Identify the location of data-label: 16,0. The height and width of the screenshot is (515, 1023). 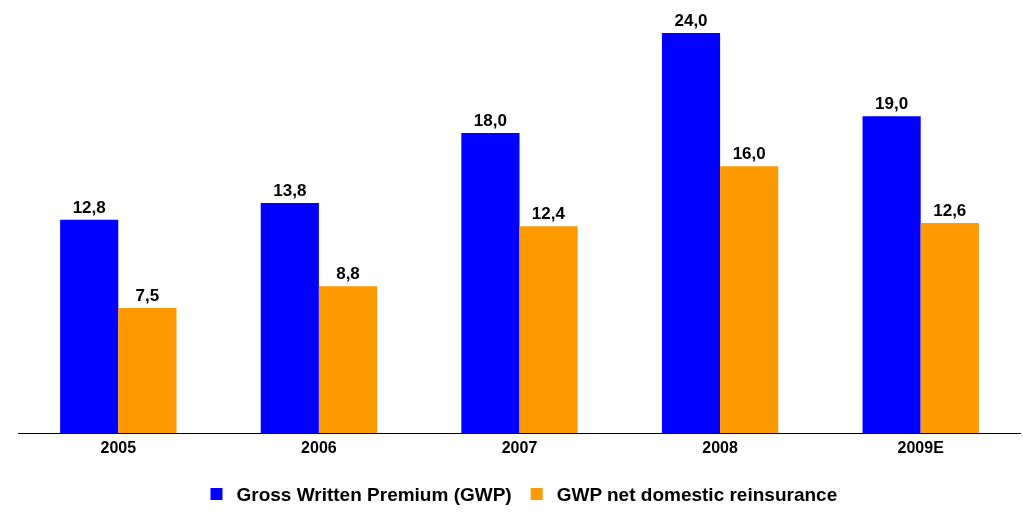
(749, 154).